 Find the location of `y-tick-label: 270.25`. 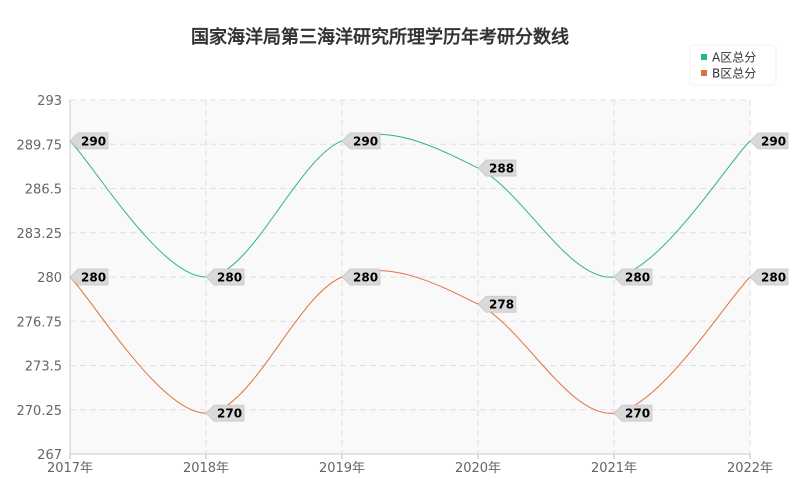

y-tick-label: 270.25 is located at coordinates (40, 411).